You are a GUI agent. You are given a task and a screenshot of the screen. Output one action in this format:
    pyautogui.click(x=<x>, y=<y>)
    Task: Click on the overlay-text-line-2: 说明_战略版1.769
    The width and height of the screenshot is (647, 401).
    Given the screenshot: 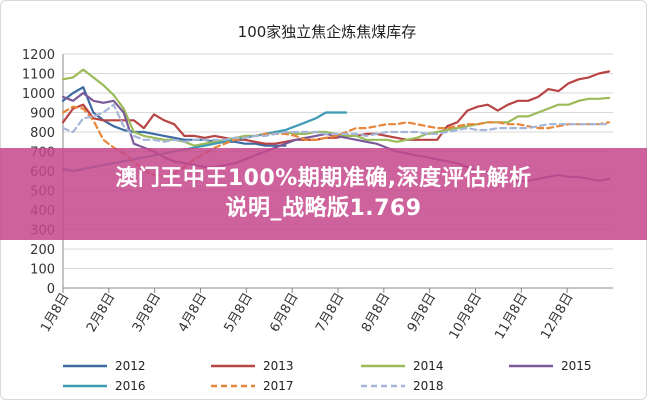 What is the action you would take?
    pyautogui.click(x=323, y=208)
    